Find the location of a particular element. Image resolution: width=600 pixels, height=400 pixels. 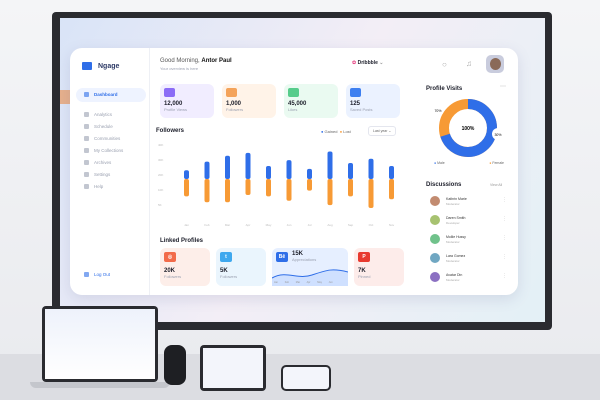

period-filter: Last year ⌄ is located at coordinates (382, 131).